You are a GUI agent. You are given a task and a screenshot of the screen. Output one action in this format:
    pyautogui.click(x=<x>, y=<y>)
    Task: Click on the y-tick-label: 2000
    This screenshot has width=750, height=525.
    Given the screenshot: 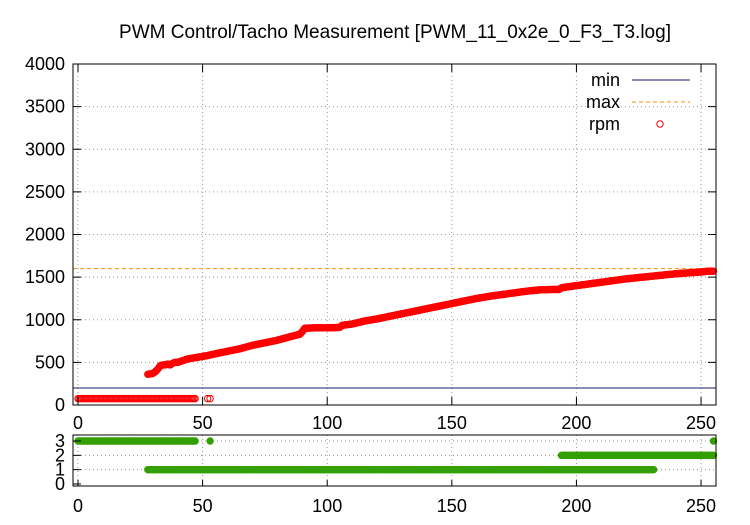 What is the action you would take?
    pyautogui.click(x=45, y=235)
    